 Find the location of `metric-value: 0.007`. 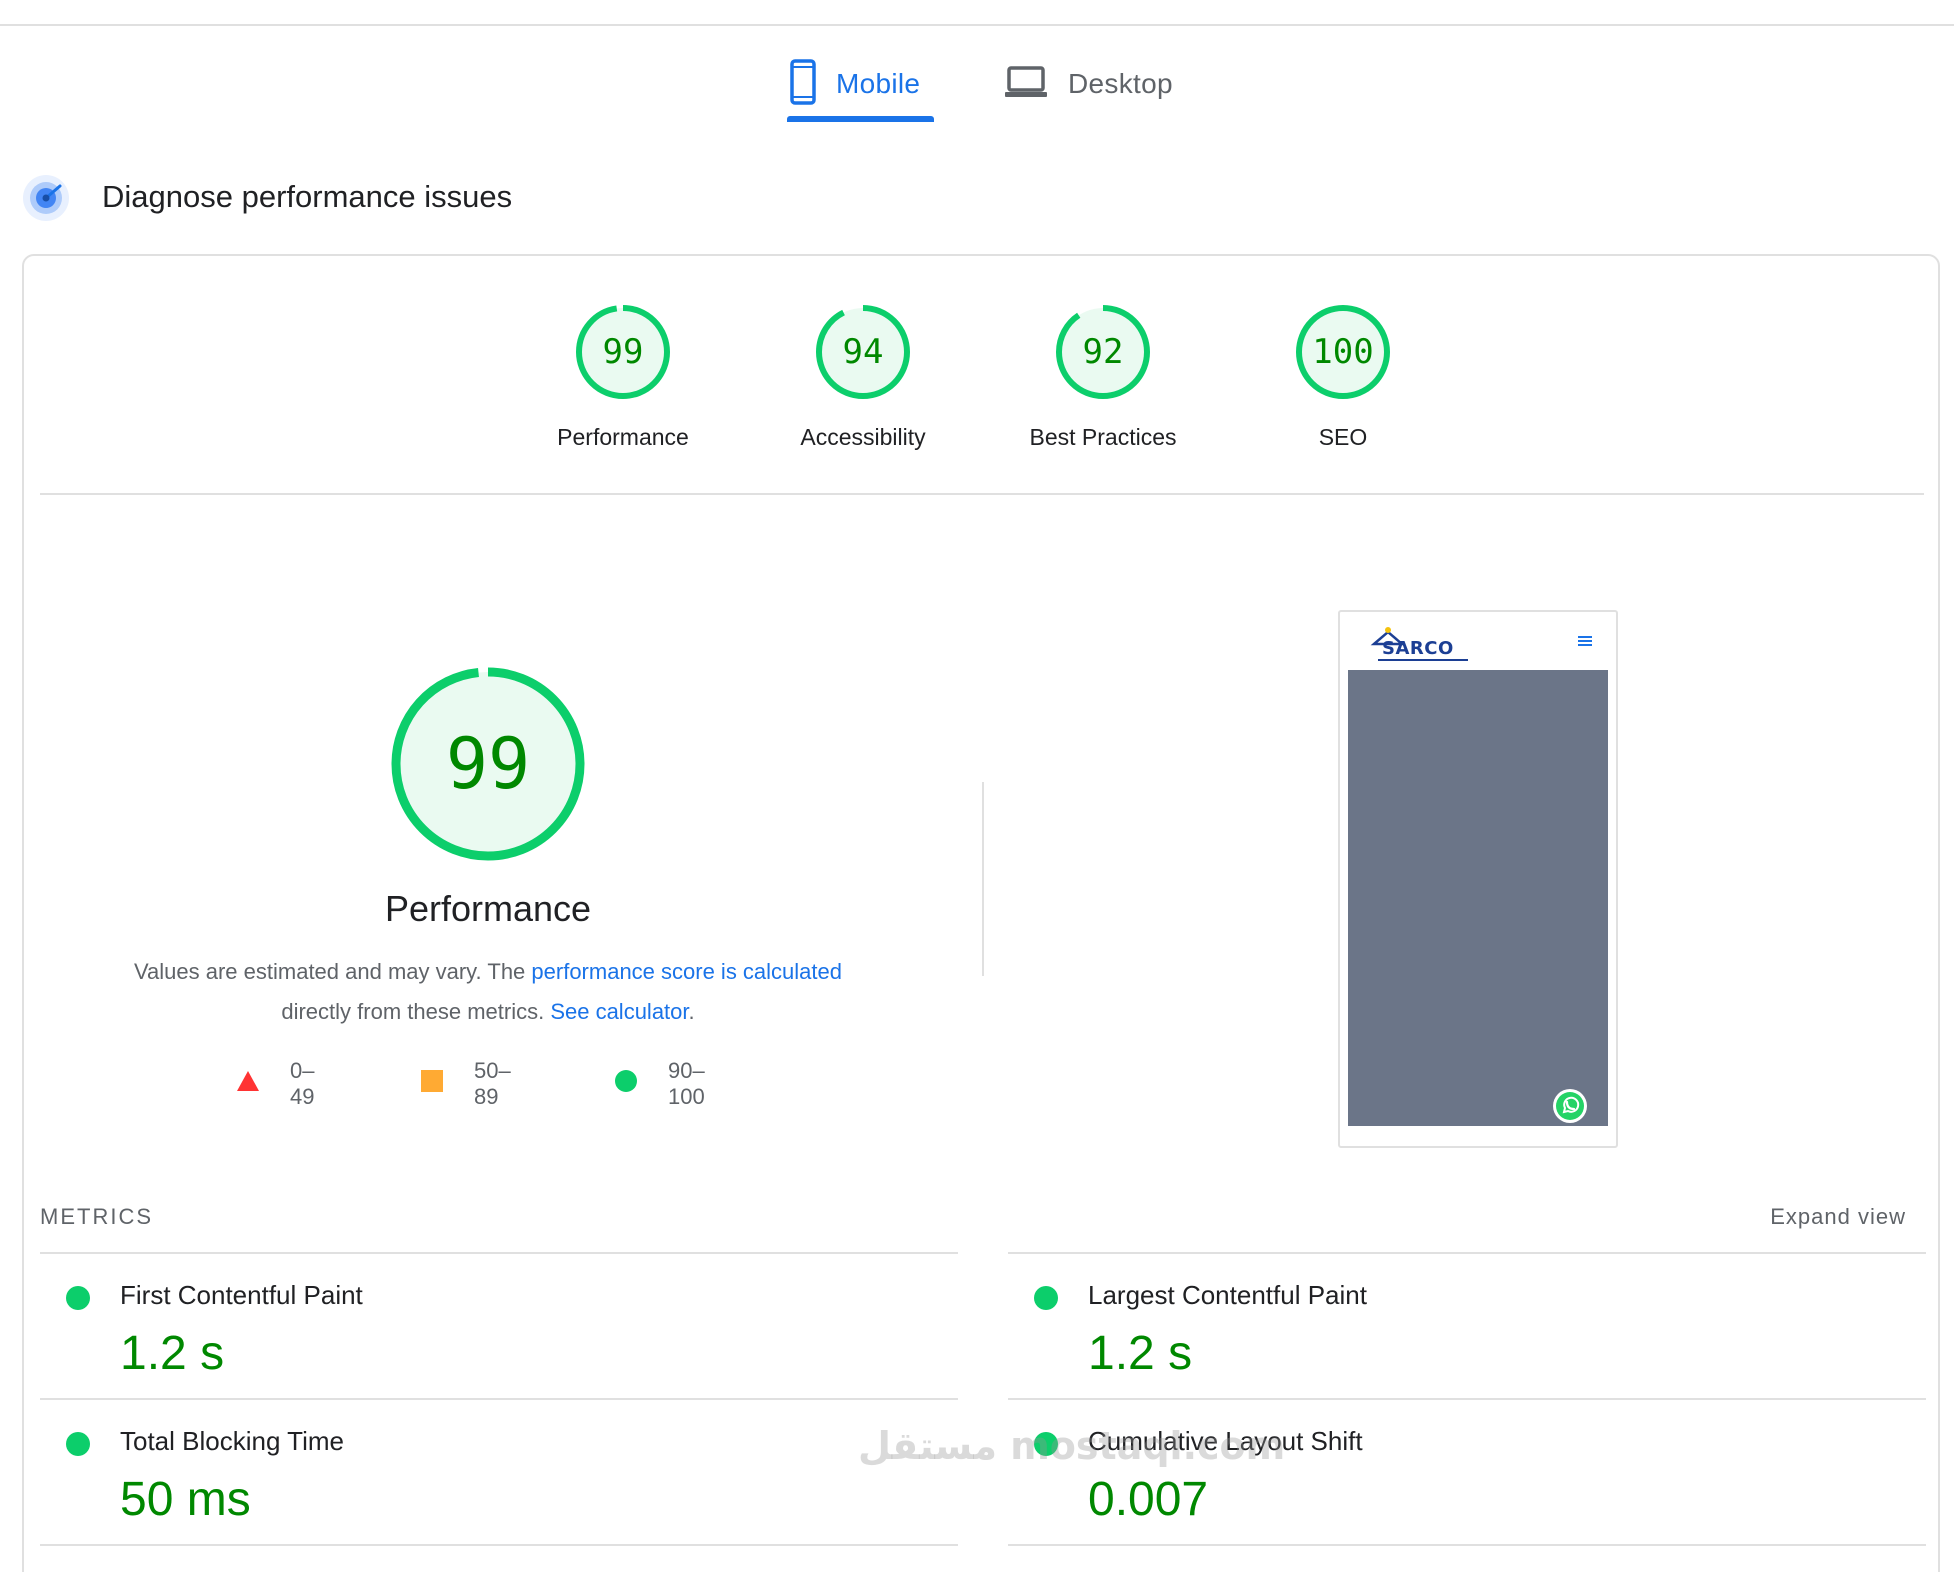

metric-value: 0.007 is located at coordinates (1148, 1499).